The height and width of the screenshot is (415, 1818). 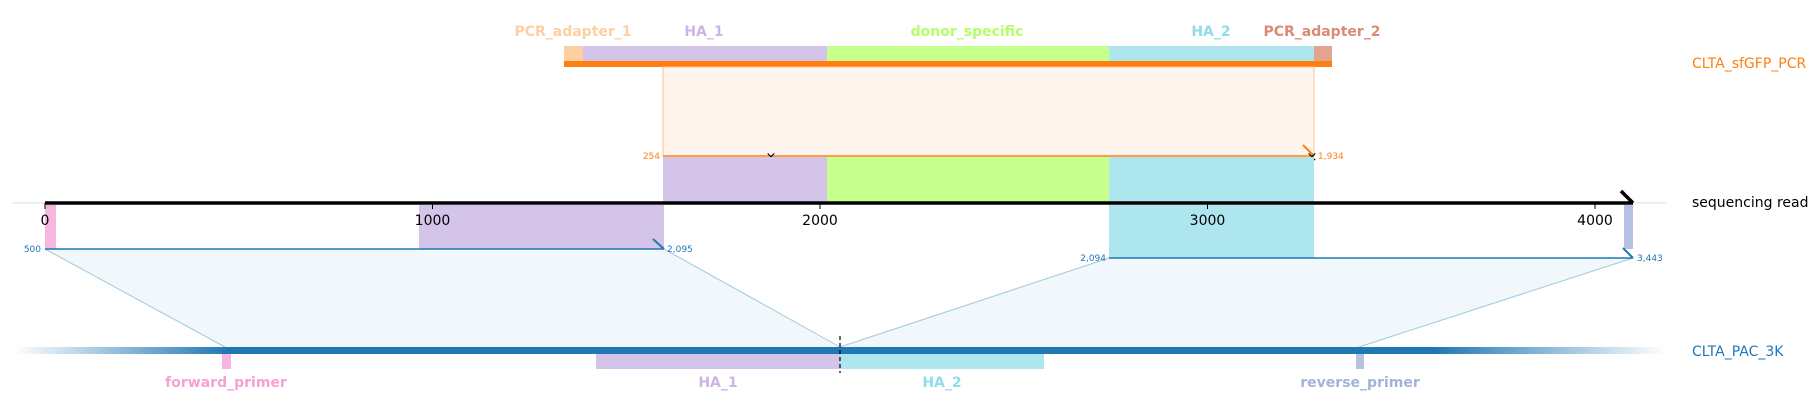 I want to click on bottom-projected-forward-primer, so click(x=50, y=227).